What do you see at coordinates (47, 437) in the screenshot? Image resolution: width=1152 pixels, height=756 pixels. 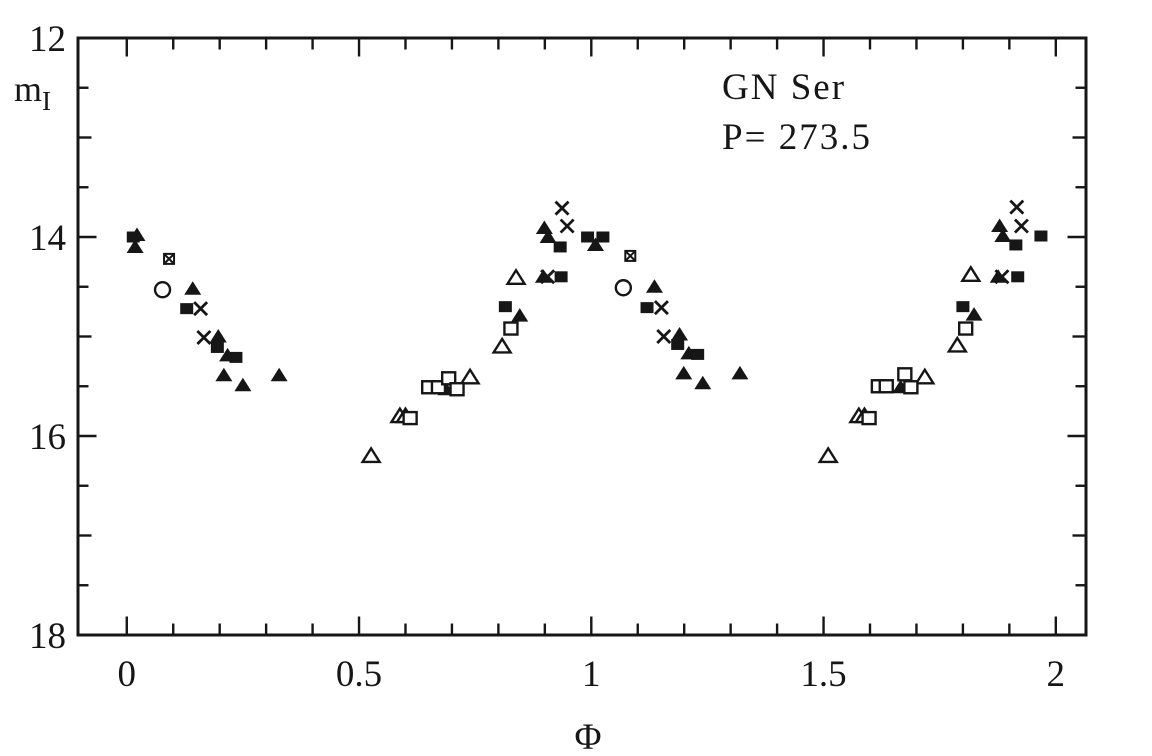 I see `y-tick-label: 16` at bounding box center [47, 437].